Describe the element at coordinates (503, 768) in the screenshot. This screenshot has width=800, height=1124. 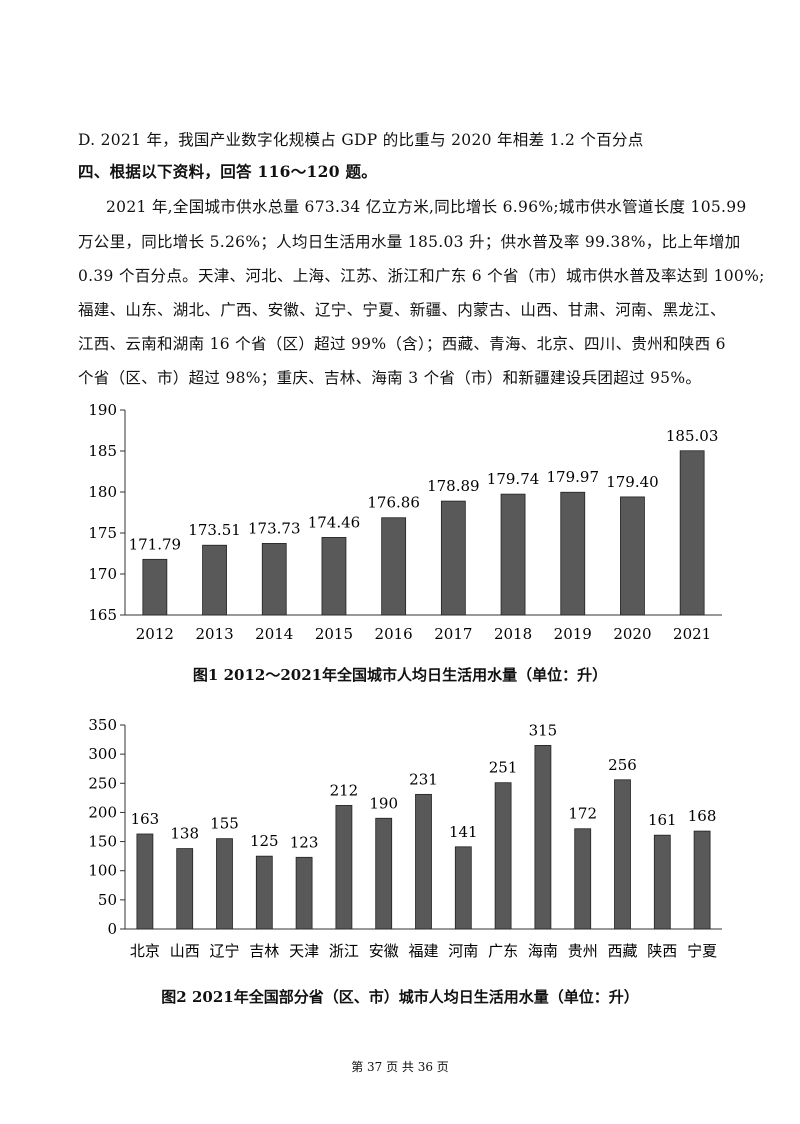
I see `data-label: 251` at that location.